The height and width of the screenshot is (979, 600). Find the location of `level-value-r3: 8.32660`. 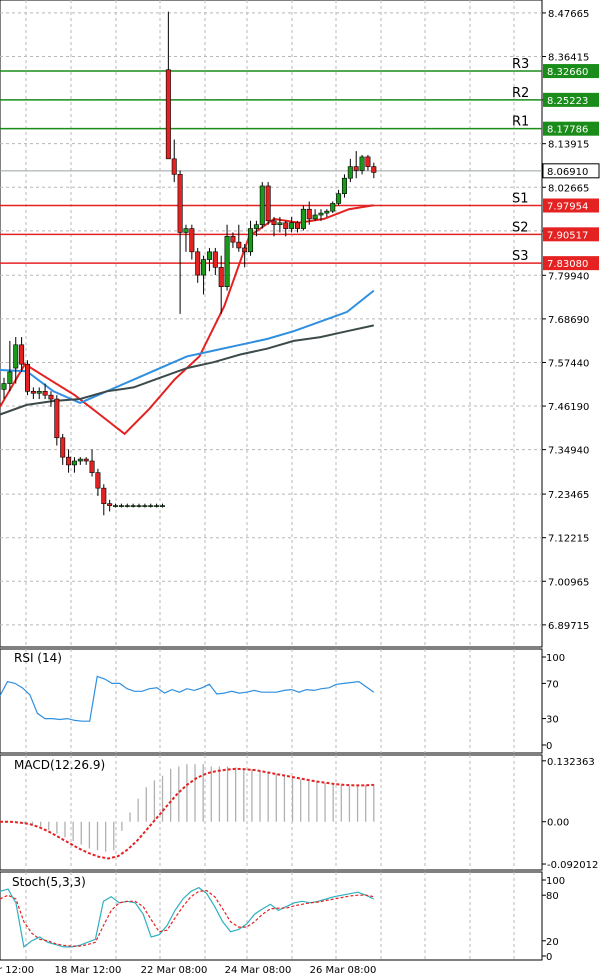

level-value-r3: 8.32660 is located at coordinates (567, 72).